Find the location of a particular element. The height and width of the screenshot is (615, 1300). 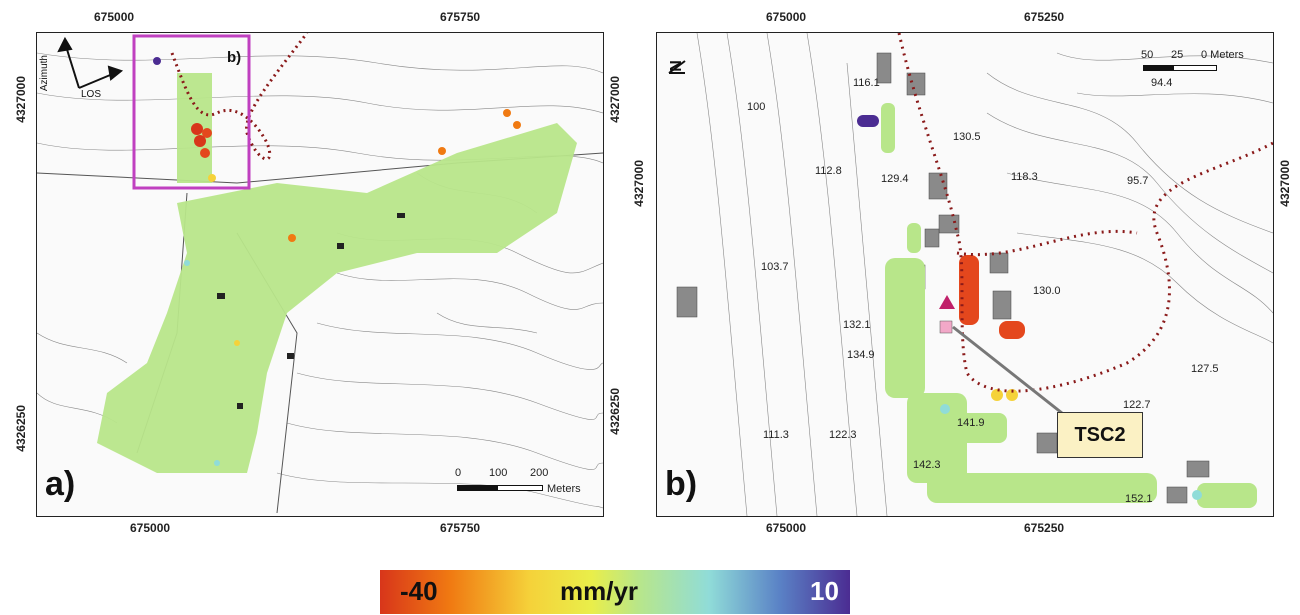

elevation-label: 130.0 is located at coordinates (1047, 291).